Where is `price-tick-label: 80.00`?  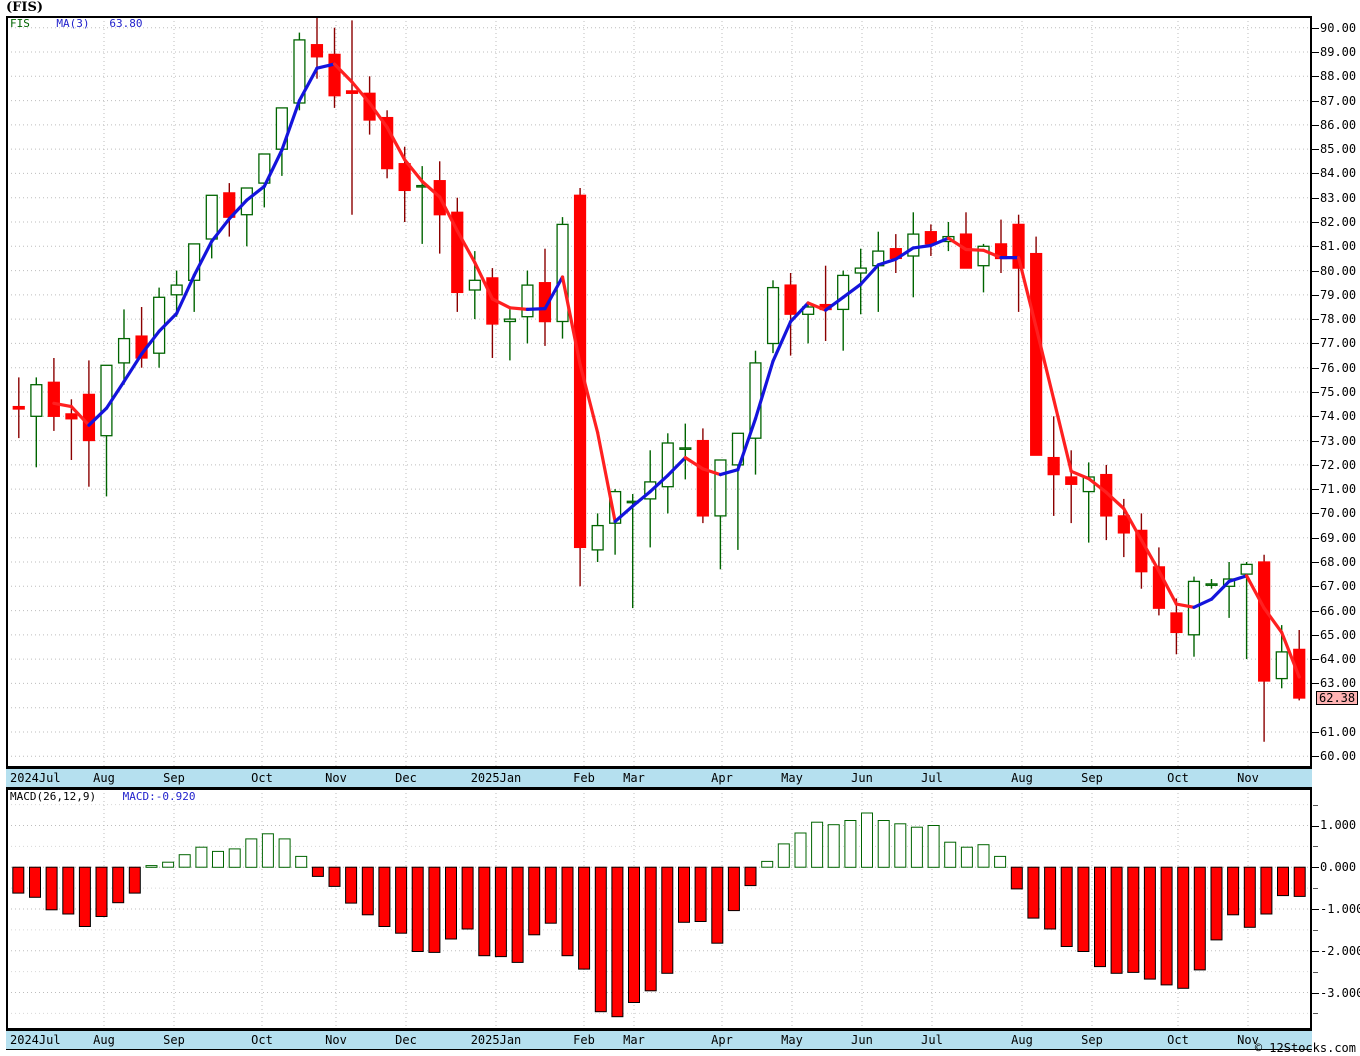 price-tick-label: 80.00 is located at coordinates (1338, 270).